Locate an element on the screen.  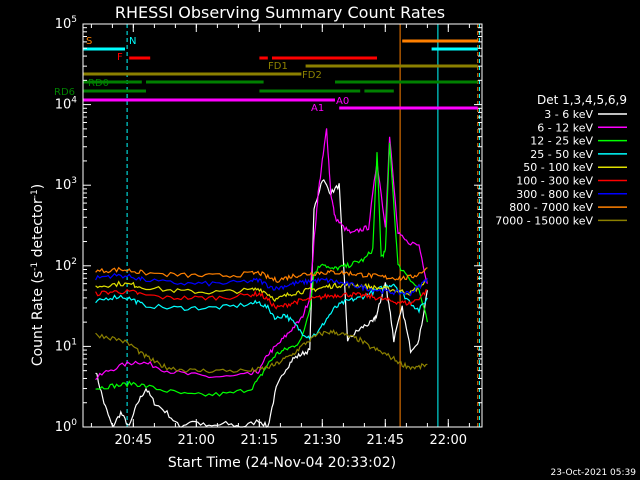
mode-label: F is located at coordinates (120, 57).